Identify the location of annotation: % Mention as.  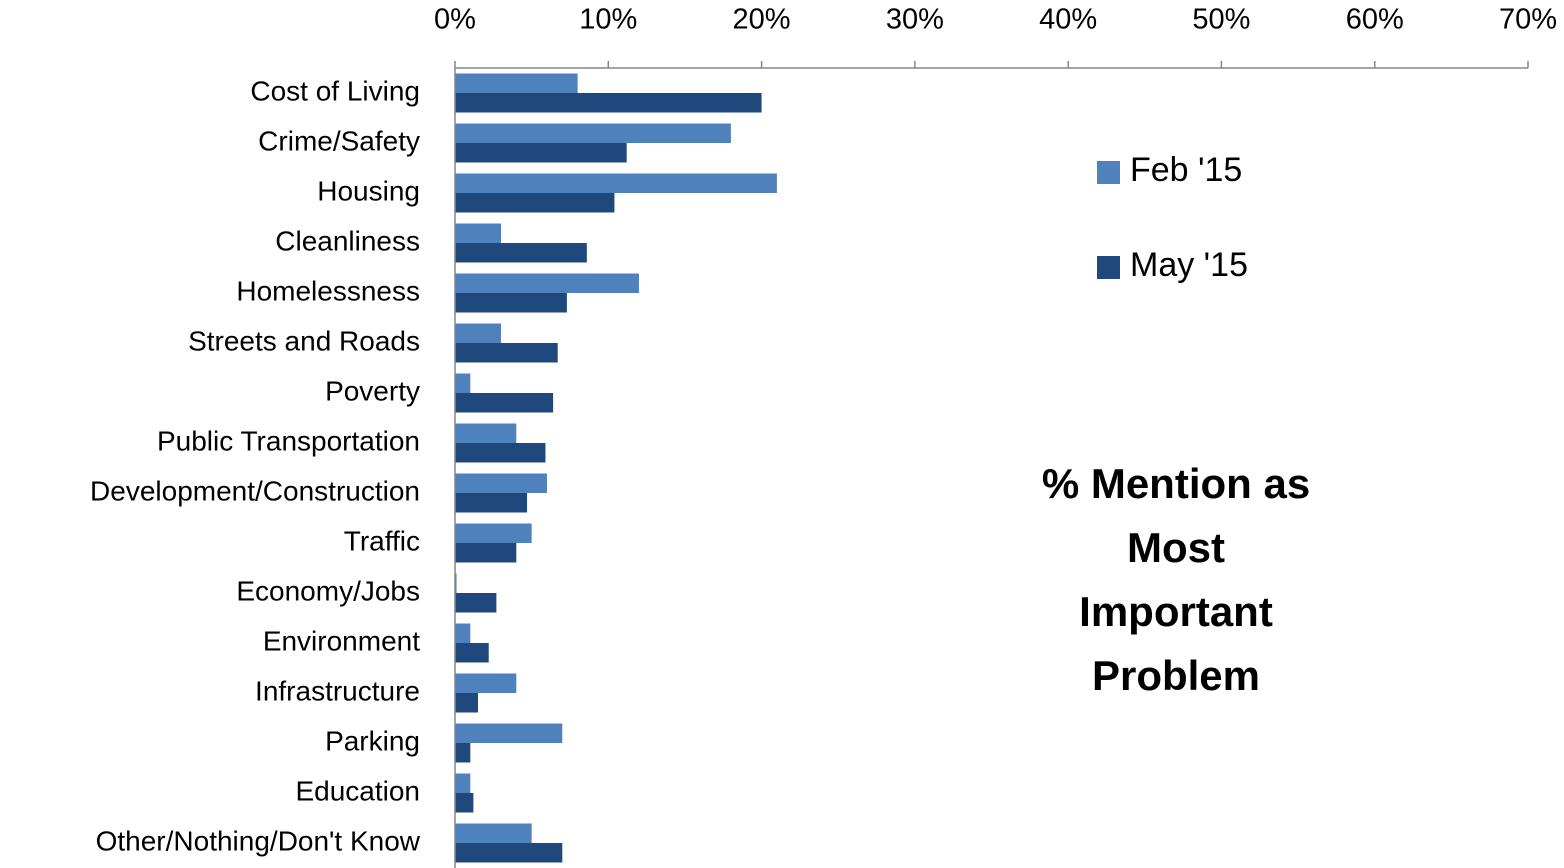
(1176, 483).